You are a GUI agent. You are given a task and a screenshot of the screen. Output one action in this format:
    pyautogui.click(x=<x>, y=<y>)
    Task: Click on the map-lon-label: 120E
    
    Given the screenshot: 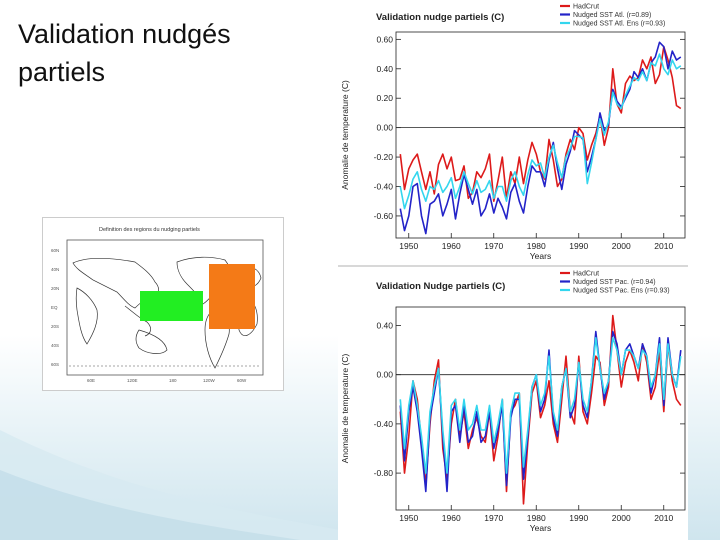 What is the action you would take?
    pyautogui.click(x=132, y=380)
    